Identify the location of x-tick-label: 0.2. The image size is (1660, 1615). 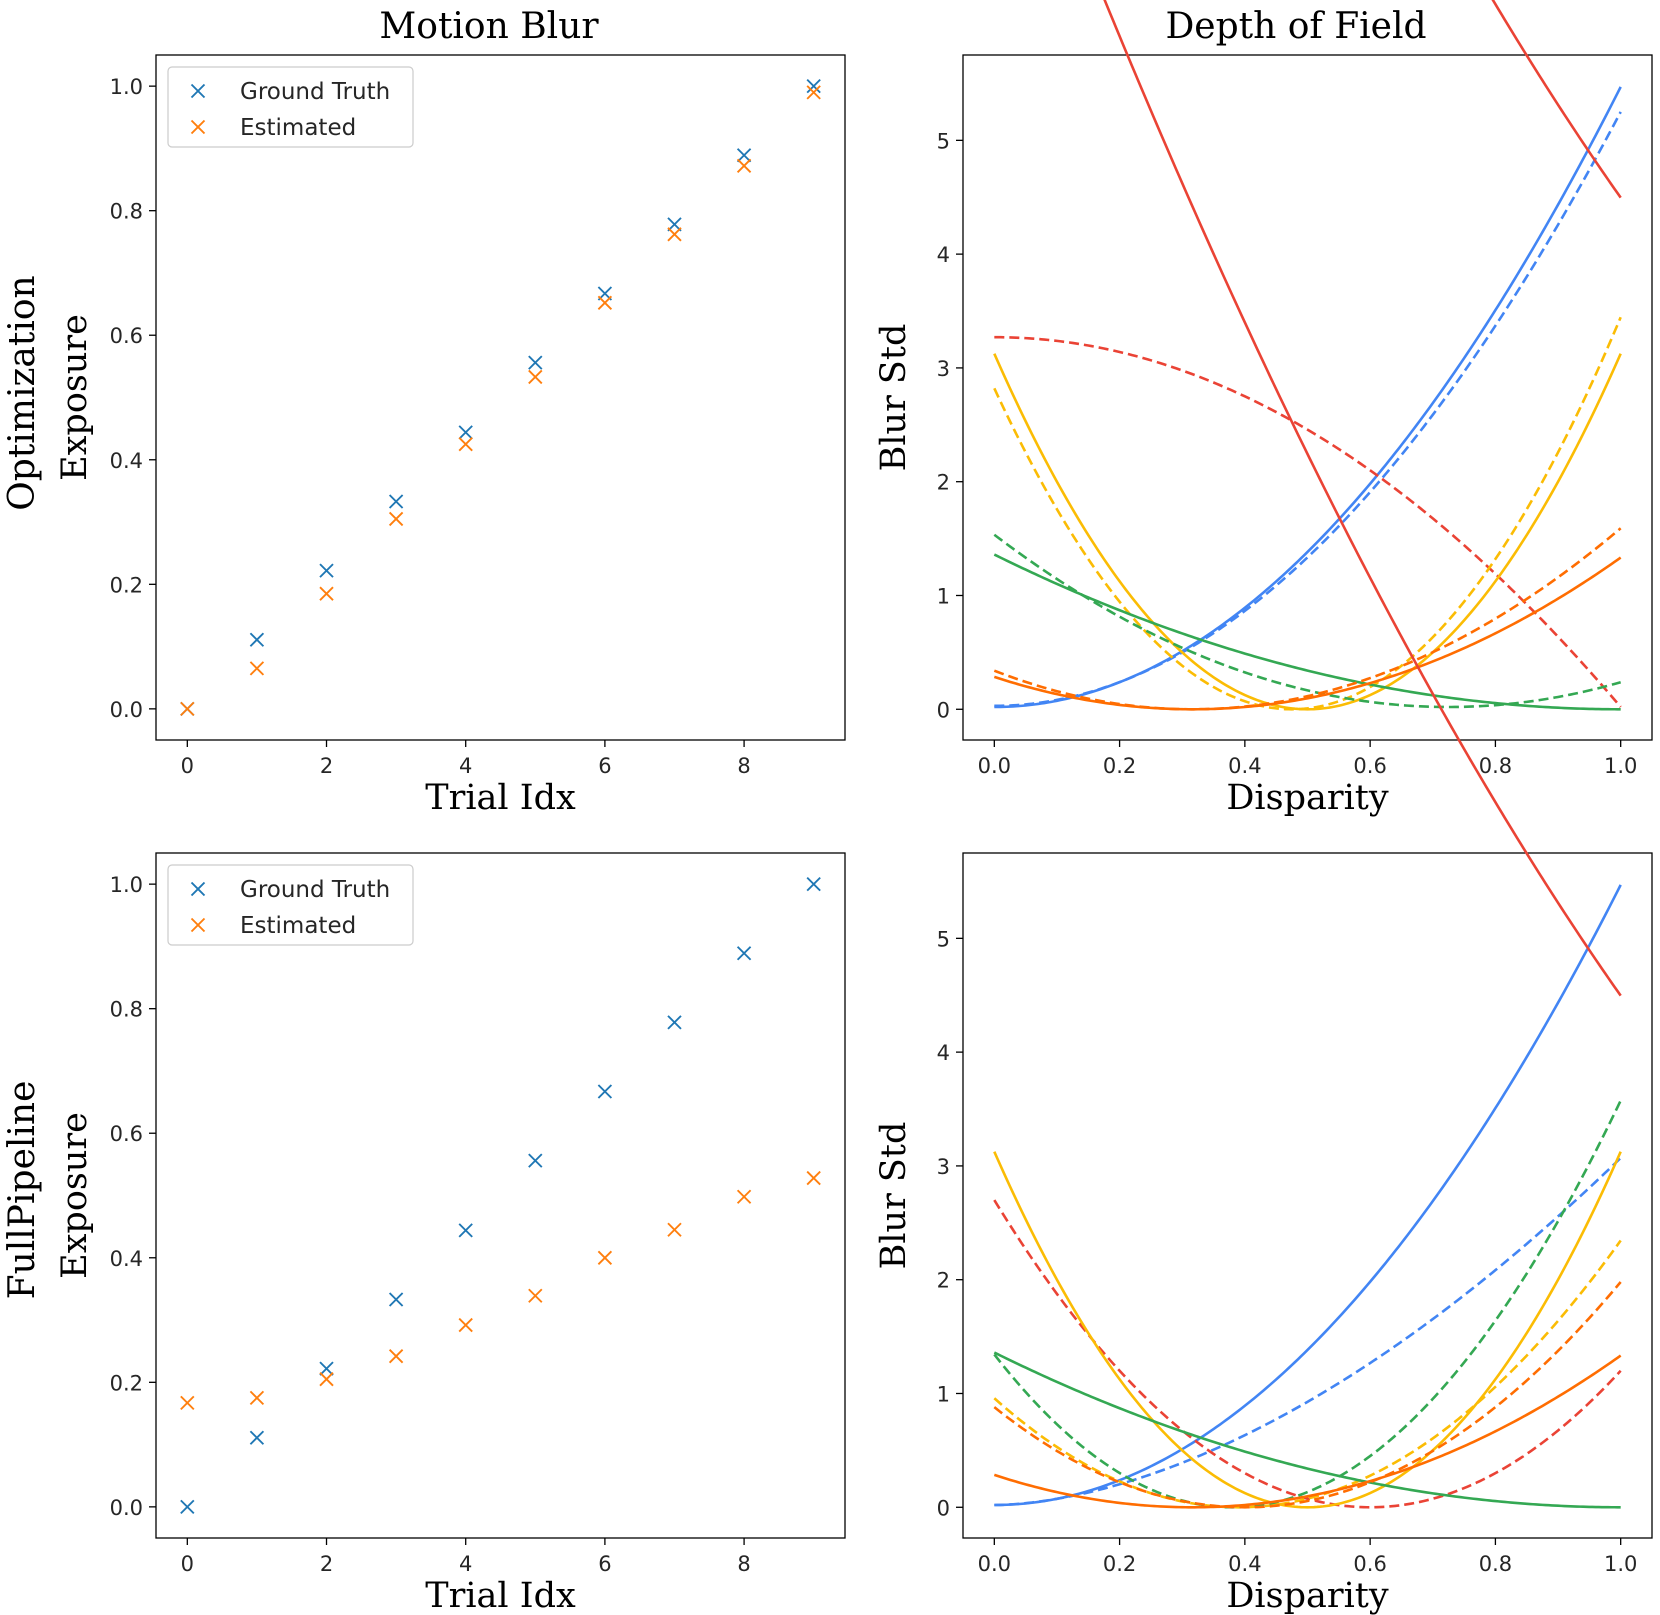
(1119, 766).